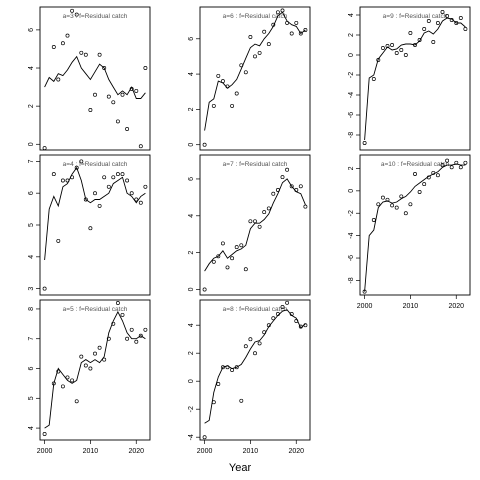 The width and height of the screenshot is (480, 480). I want to click on x-tick-label: 2010, so click(91, 451).